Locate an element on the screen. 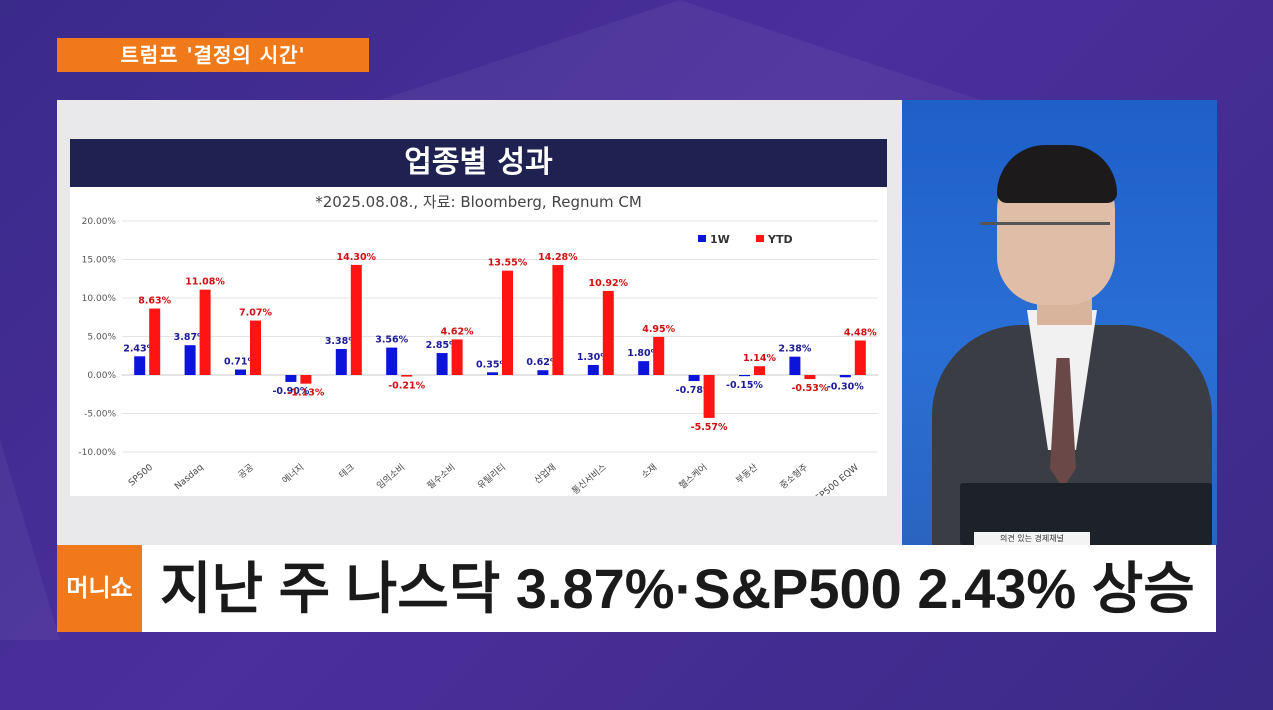 The width and height of the screenshot is (1273, 710). data-label-1w: 0.71% is located at coordinates (240, 362).